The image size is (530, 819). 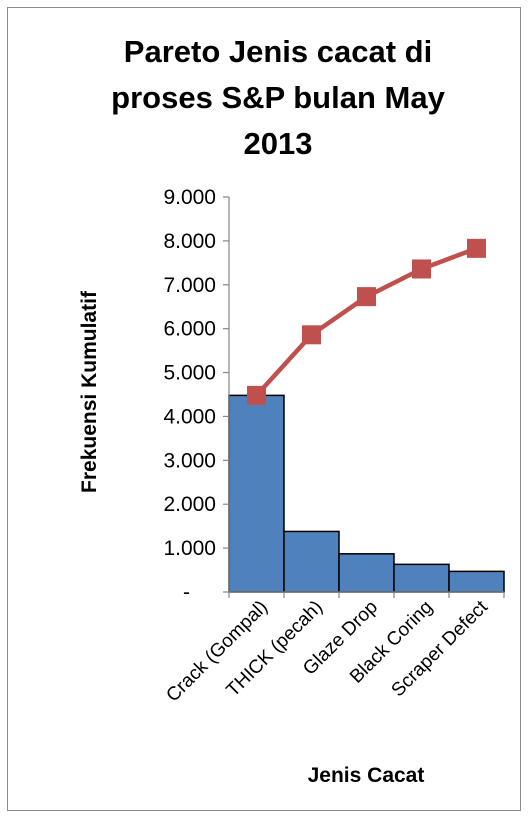 I want to click on y-tick-label: 2.000, so click(x=189, y=504).